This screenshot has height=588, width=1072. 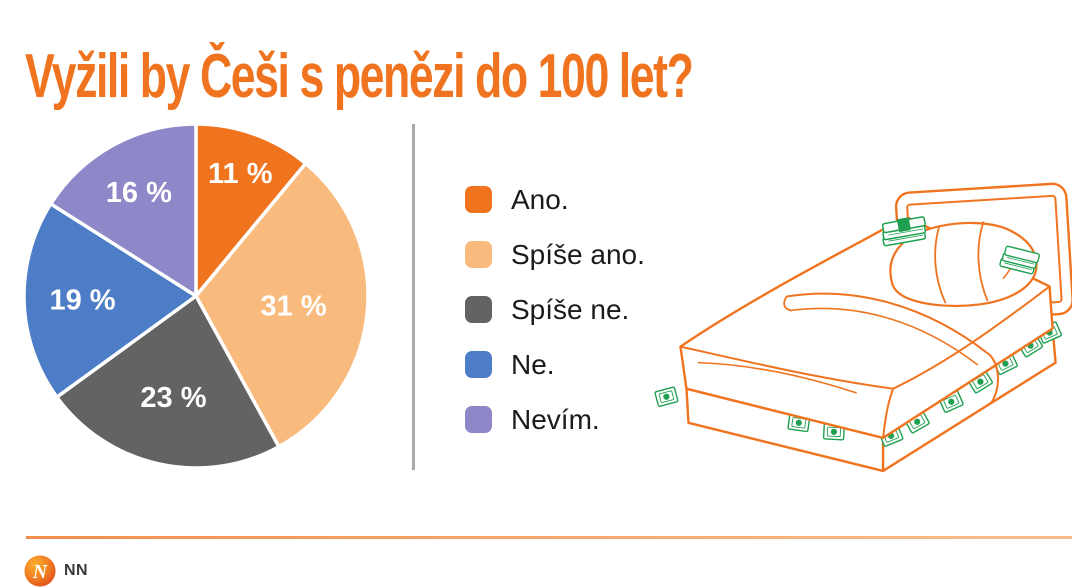 I want to click on nn-logo-monogram: N, so click(x=40, y=572).